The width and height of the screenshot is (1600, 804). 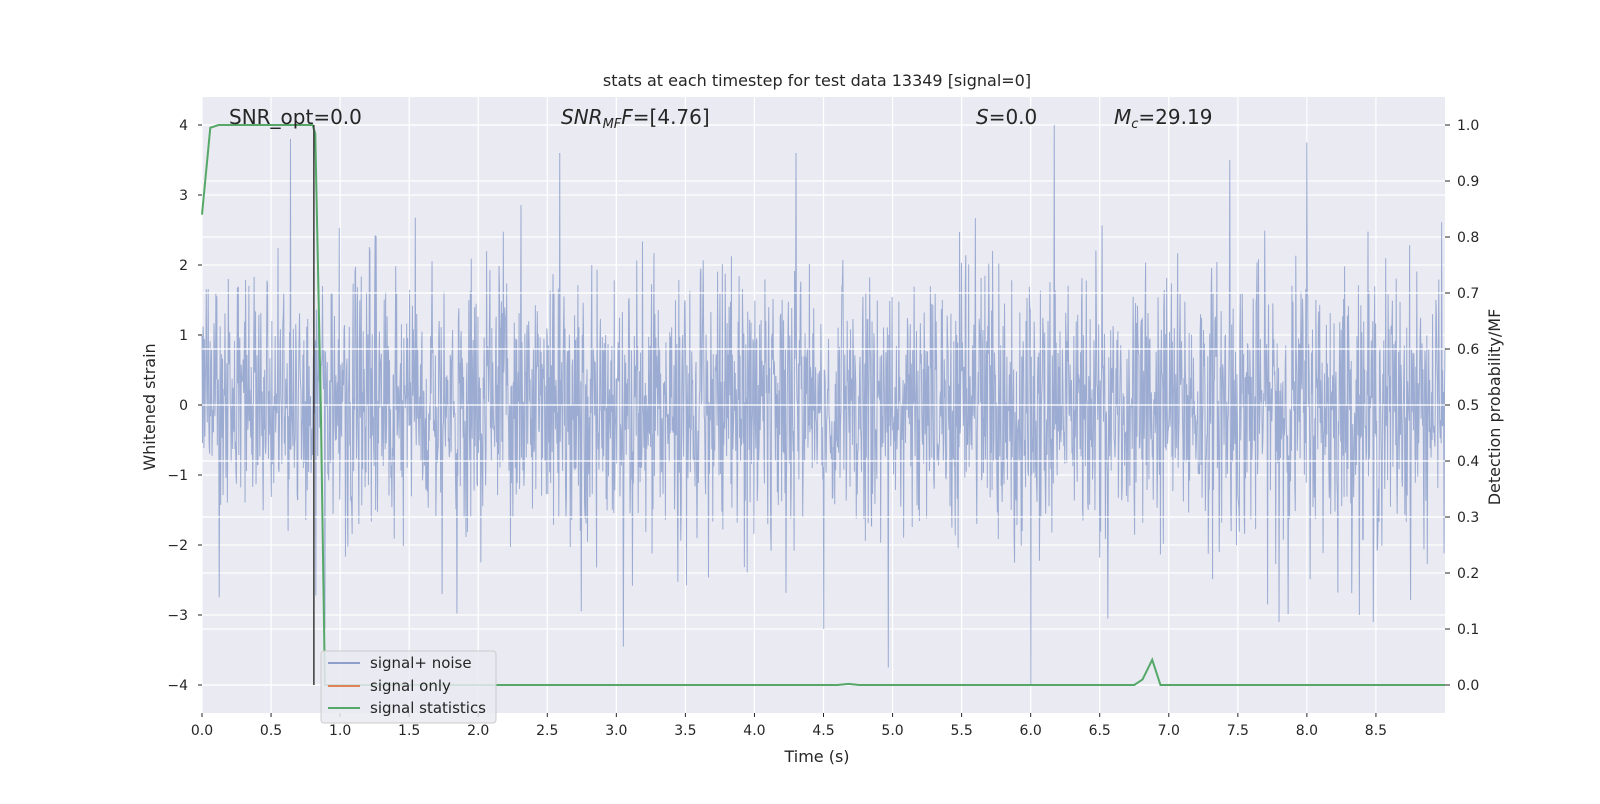 I want to click on x-tick-label: 7.0, so click(x=1169, y=731).